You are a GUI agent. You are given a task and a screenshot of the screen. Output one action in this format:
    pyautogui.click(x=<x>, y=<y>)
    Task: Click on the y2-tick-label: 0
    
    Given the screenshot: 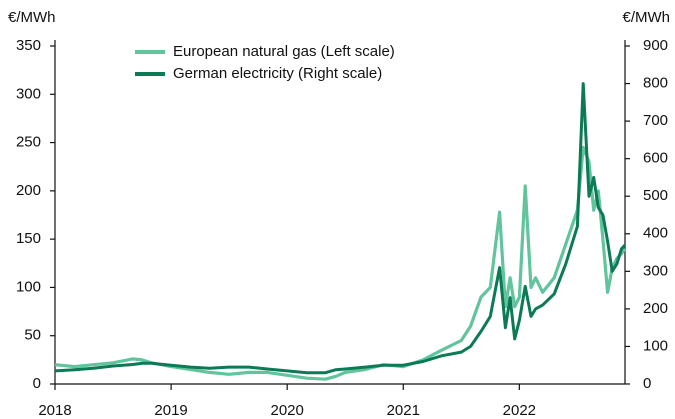 What is the action you would take?
    pyautogui.click(x=647, y=383)
    